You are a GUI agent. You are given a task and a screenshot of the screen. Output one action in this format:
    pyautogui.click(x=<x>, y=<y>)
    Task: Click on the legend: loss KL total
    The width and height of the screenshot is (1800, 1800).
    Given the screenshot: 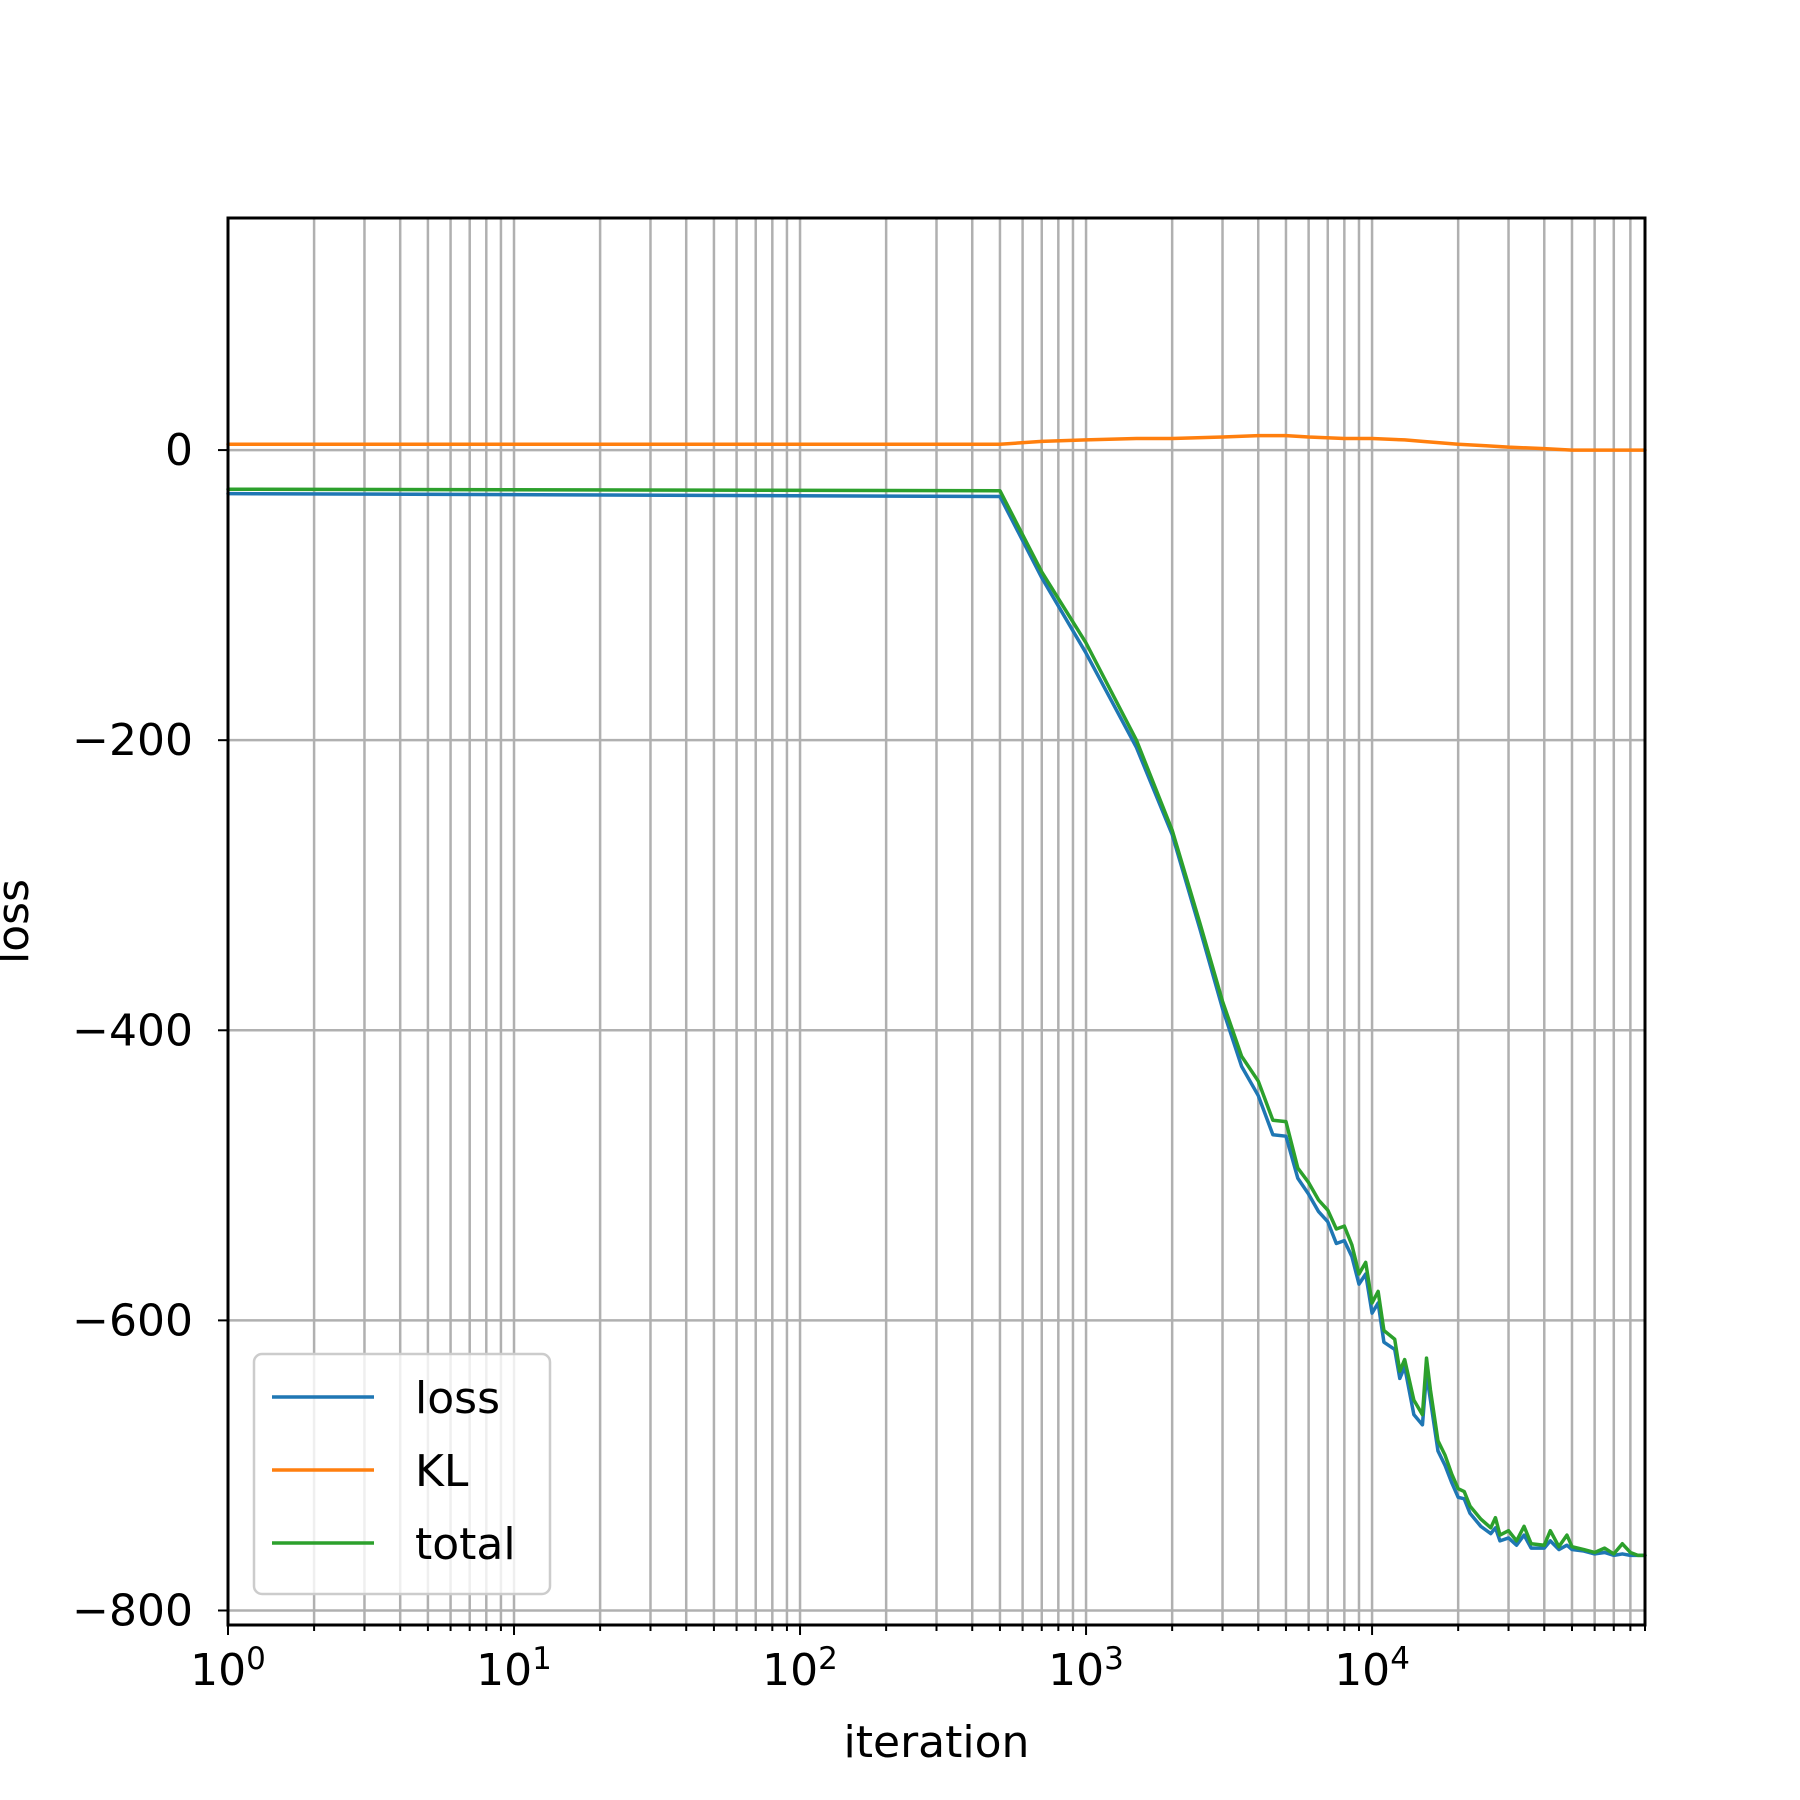 What is the action you would take?
    pyautogui.click(x=402, y=1474)
    